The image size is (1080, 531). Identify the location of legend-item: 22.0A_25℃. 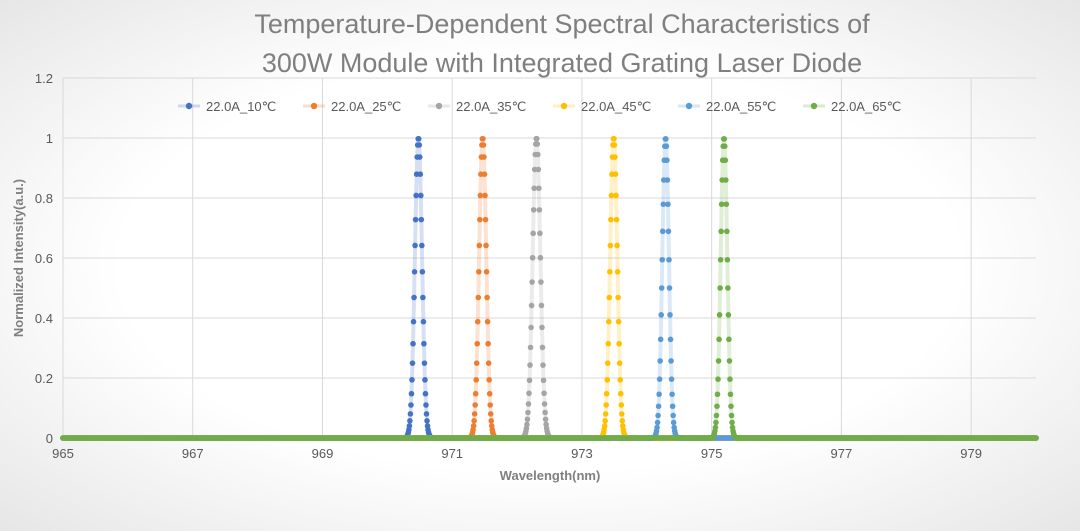
(352, 106).